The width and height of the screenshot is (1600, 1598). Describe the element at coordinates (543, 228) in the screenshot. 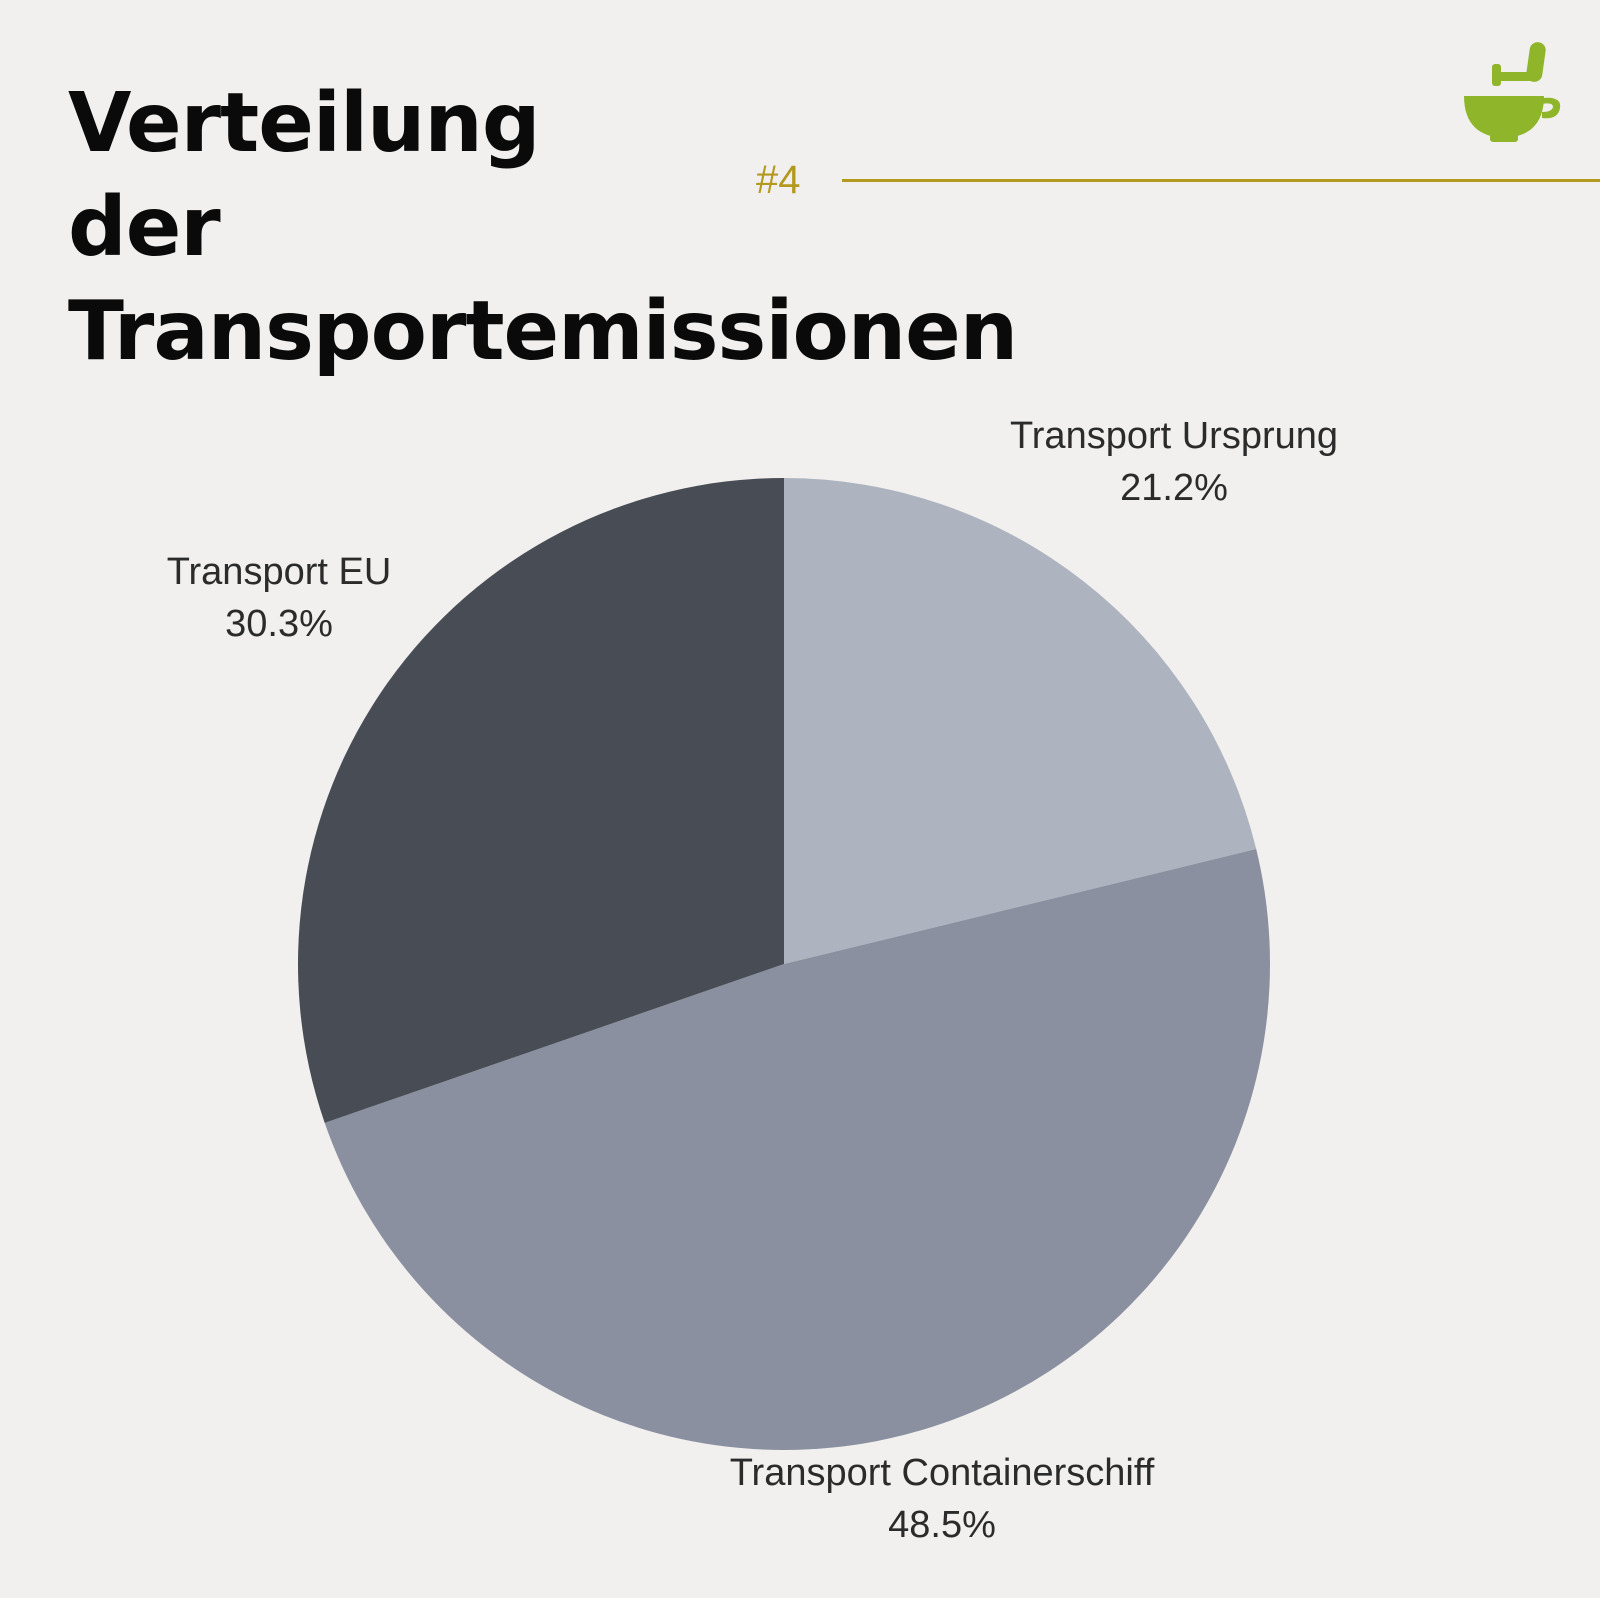

I see `chart-title: Verteilung der Transportemissionen` at that location.